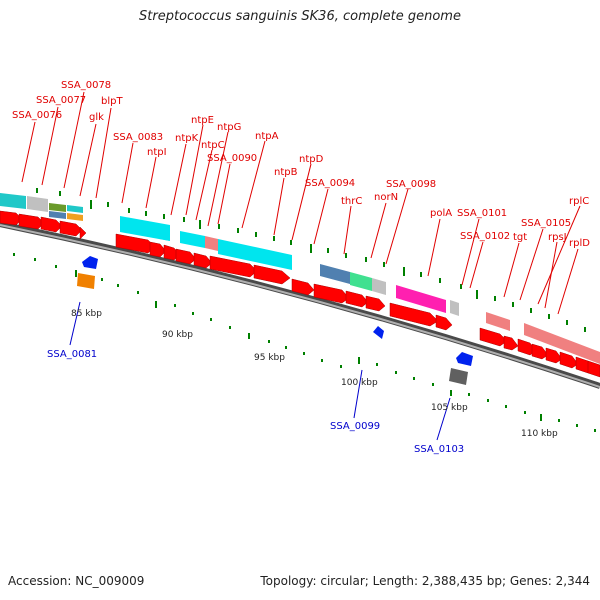 The image size is (600, 600). Describe the element at coordinates (359, 383) in the screenshot. I see `kbp-tick-label: 100 kbp` at that location.